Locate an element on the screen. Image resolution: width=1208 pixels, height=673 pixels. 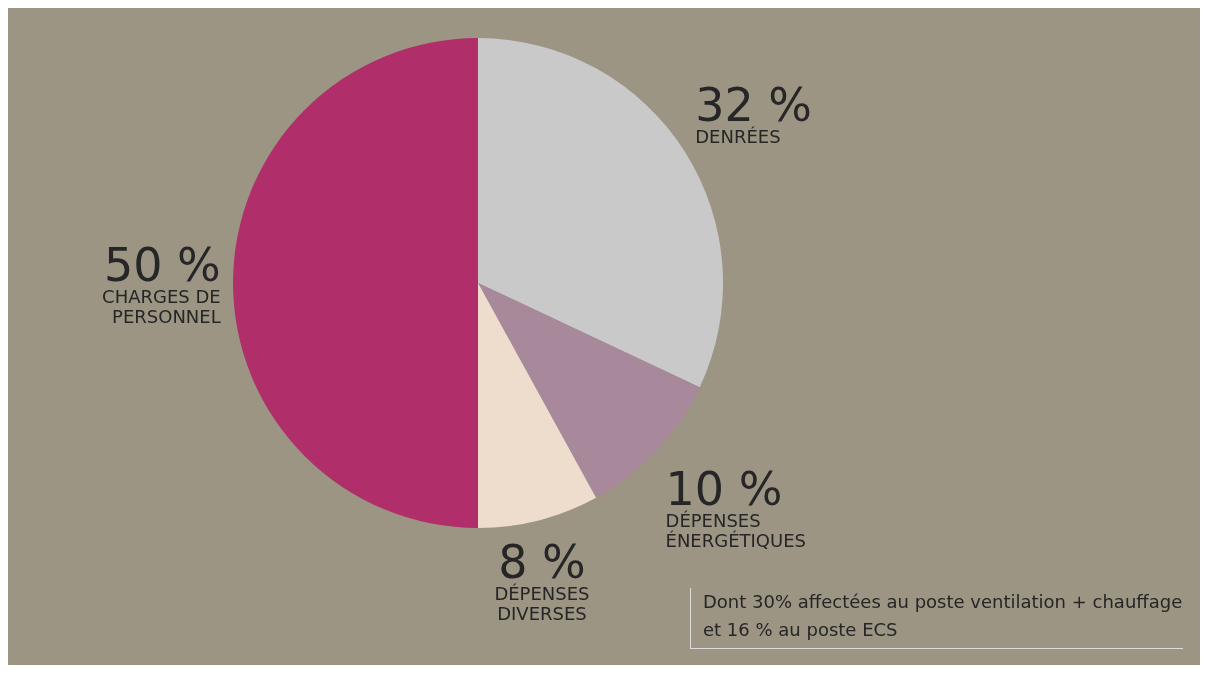
text: Dont 30% affectées au poste ventilation + chauffage et 16 % au poste ECS is located at coordinates (936, 618).